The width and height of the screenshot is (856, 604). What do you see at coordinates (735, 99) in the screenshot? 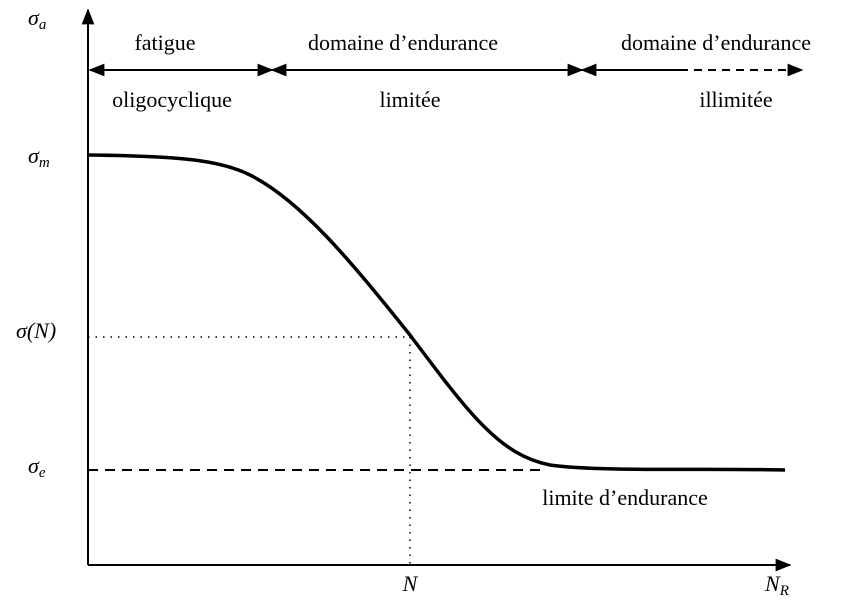
I see `region-subtitle: illimitée` at bounding box center [735, 99].